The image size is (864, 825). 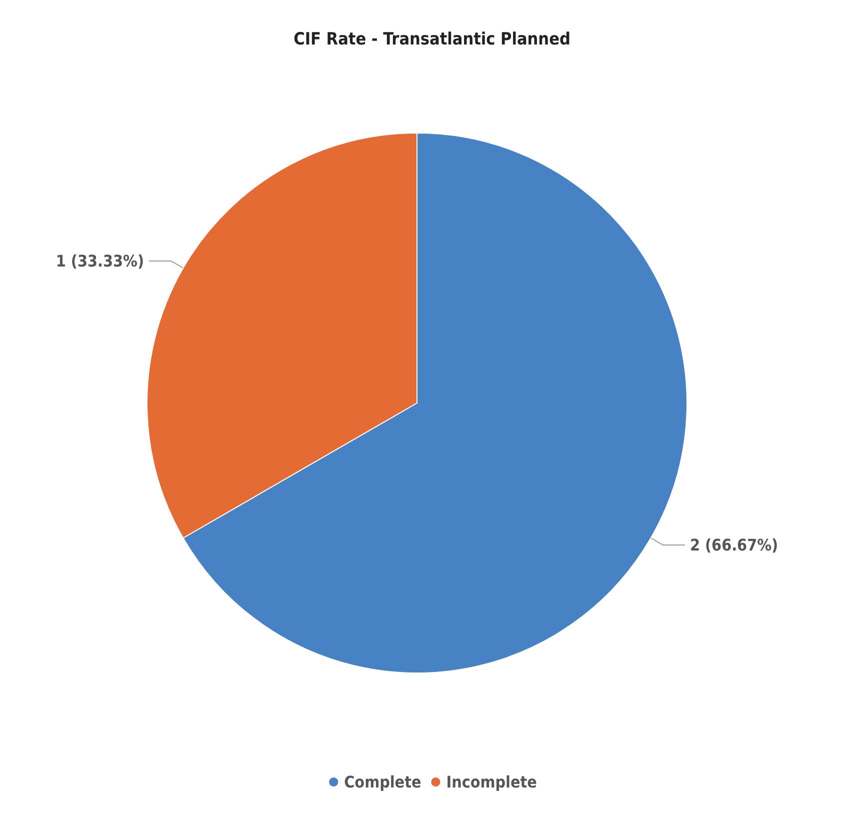 What do you see at coordinates (383, 782) in the screenshot?
I see `legend-label: Complete` at bounding box center [383, 782].